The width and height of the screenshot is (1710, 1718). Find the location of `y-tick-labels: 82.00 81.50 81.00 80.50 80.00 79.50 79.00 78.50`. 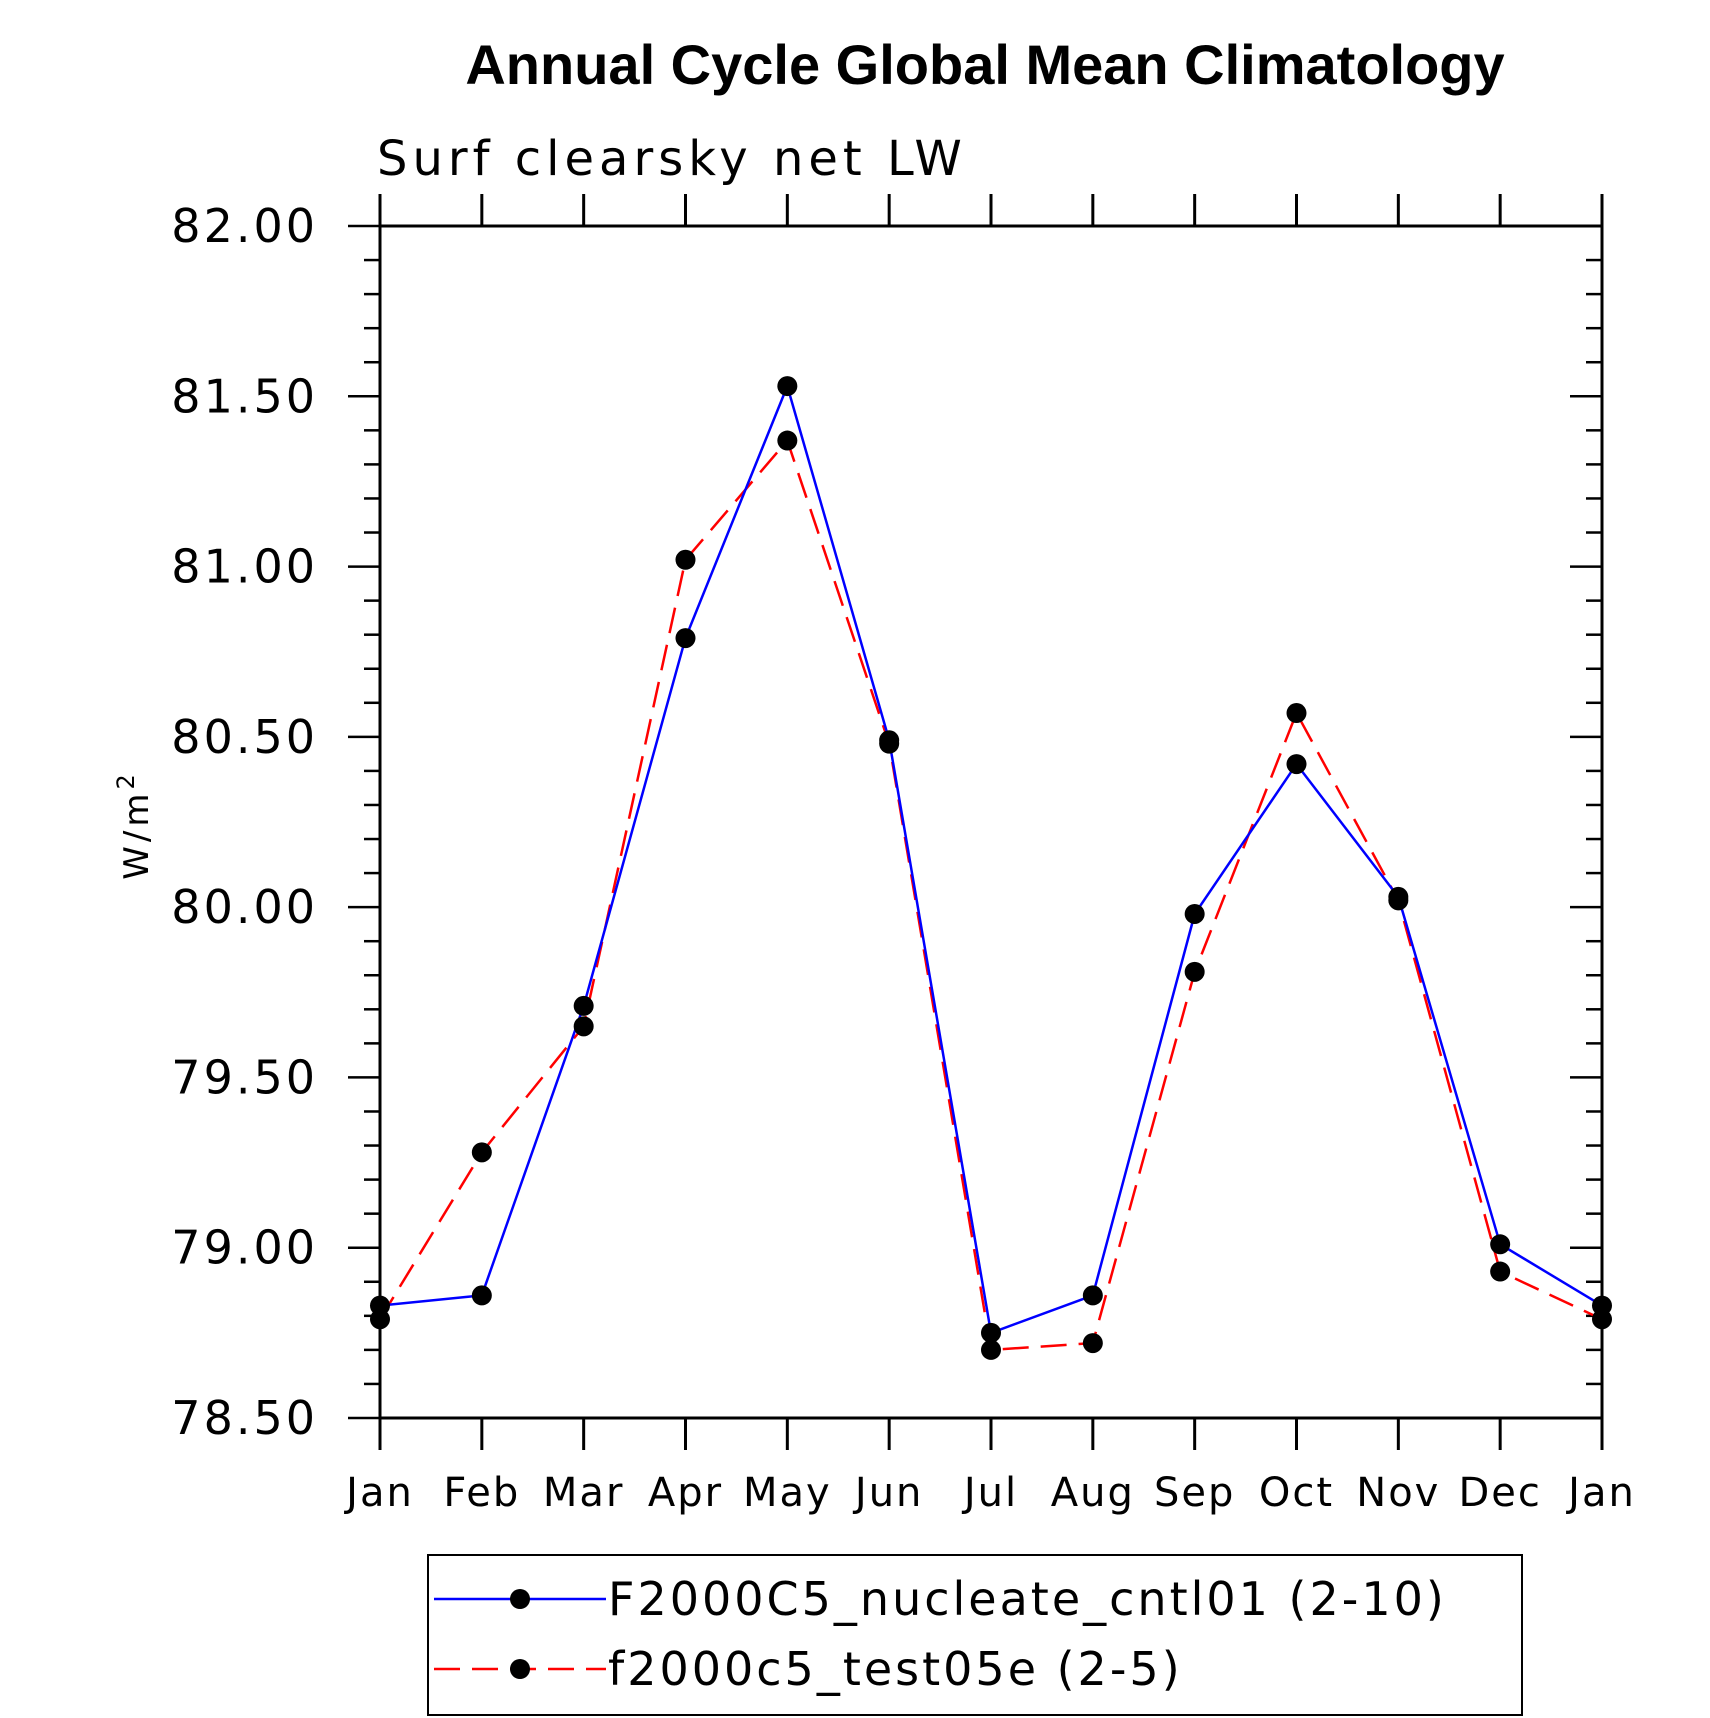

y-tick-labels: 82.00 81.50 81.00 80.50 80.00 79.50 79.00 78.50 is located at coordinates (244, 822).